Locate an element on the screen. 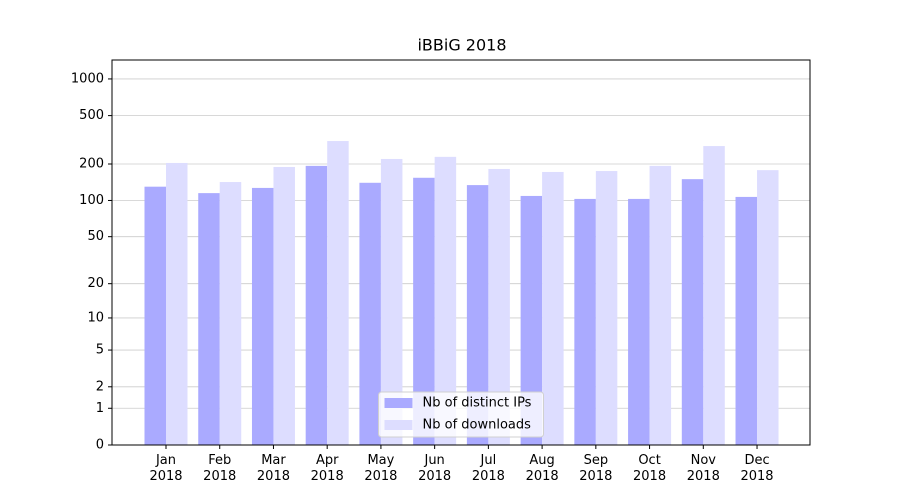 This screenshot has width=900, height=500. x-tick-label: Feb 2018 is located at coordinates (220, 468).